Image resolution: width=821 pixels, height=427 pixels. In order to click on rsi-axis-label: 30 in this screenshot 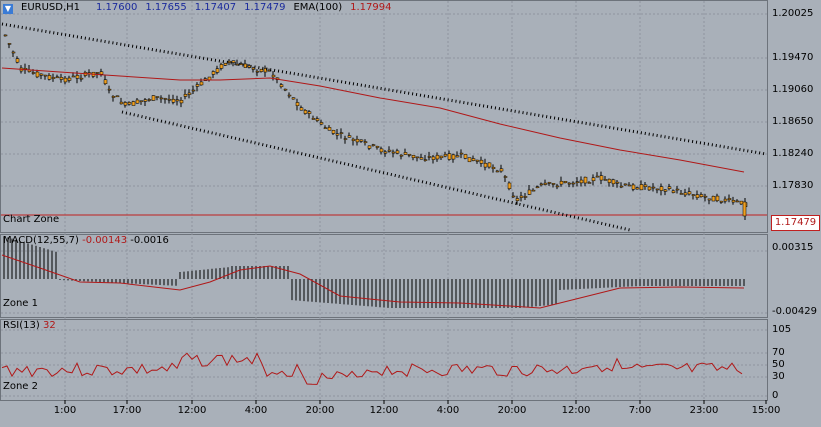, I will do `click(778, 376)`.